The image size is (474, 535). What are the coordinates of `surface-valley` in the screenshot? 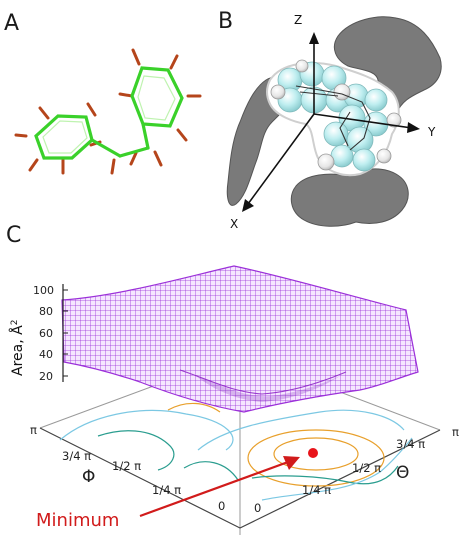 It's located at (263, 382).